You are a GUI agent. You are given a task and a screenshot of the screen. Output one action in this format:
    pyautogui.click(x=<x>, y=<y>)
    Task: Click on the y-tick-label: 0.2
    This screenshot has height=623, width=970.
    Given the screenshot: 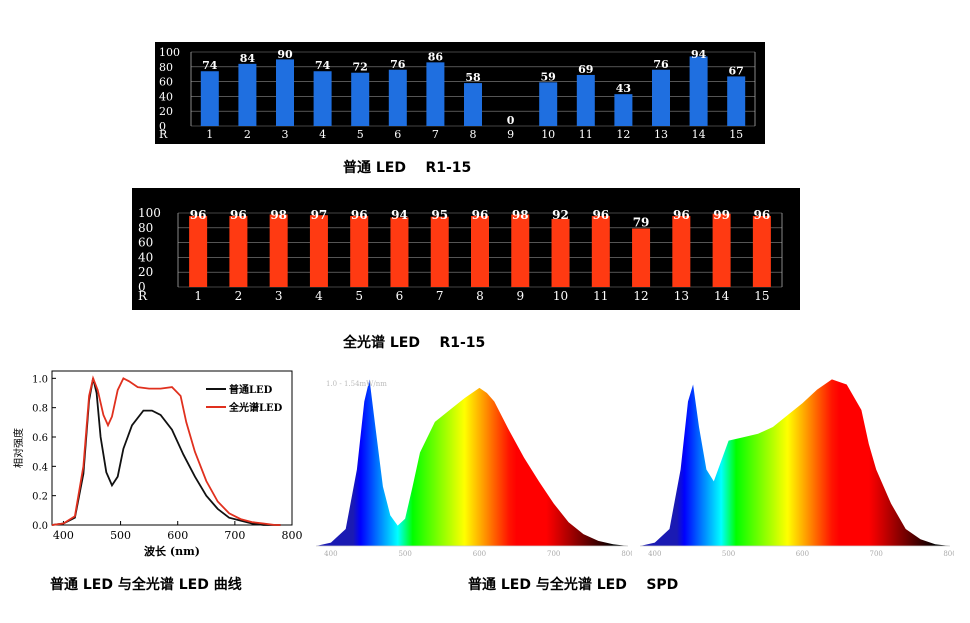 What is the action you would take?
    pyautogui.click(x=40, y=497)
    